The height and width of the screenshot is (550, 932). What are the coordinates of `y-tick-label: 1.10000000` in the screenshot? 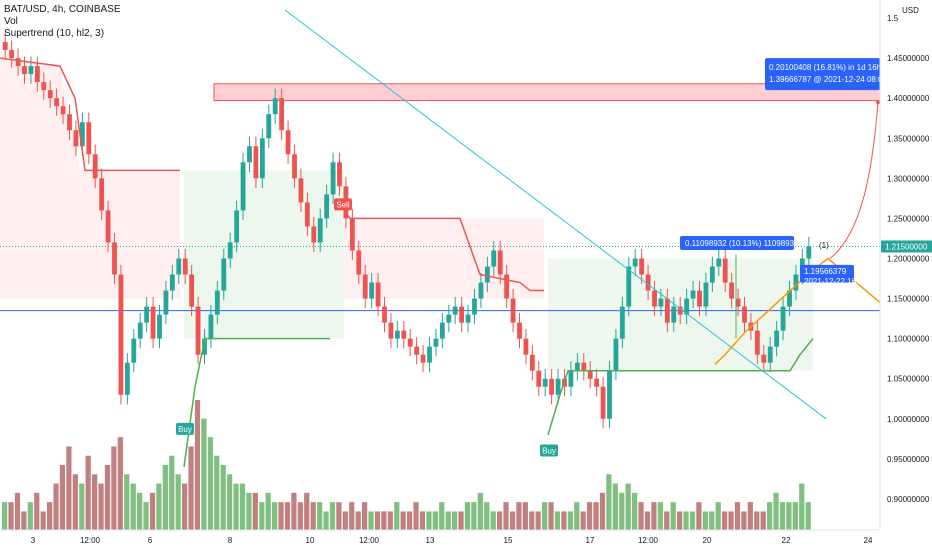 It's located at (908, 339).